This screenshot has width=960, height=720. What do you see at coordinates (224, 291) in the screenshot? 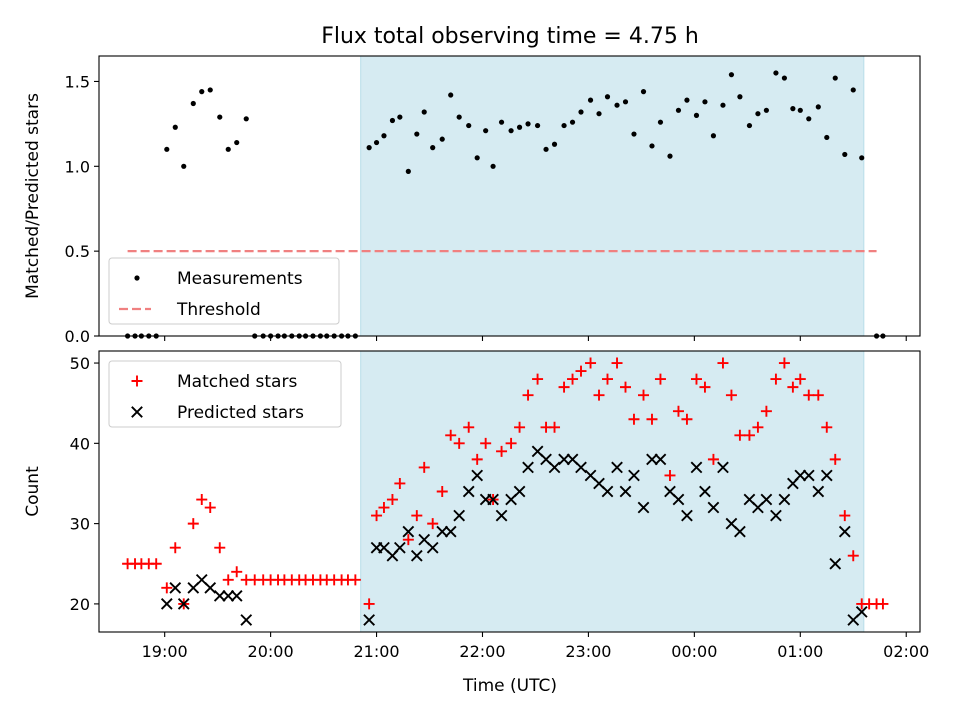
I see `legend-box` at bounding box center [224, 291].